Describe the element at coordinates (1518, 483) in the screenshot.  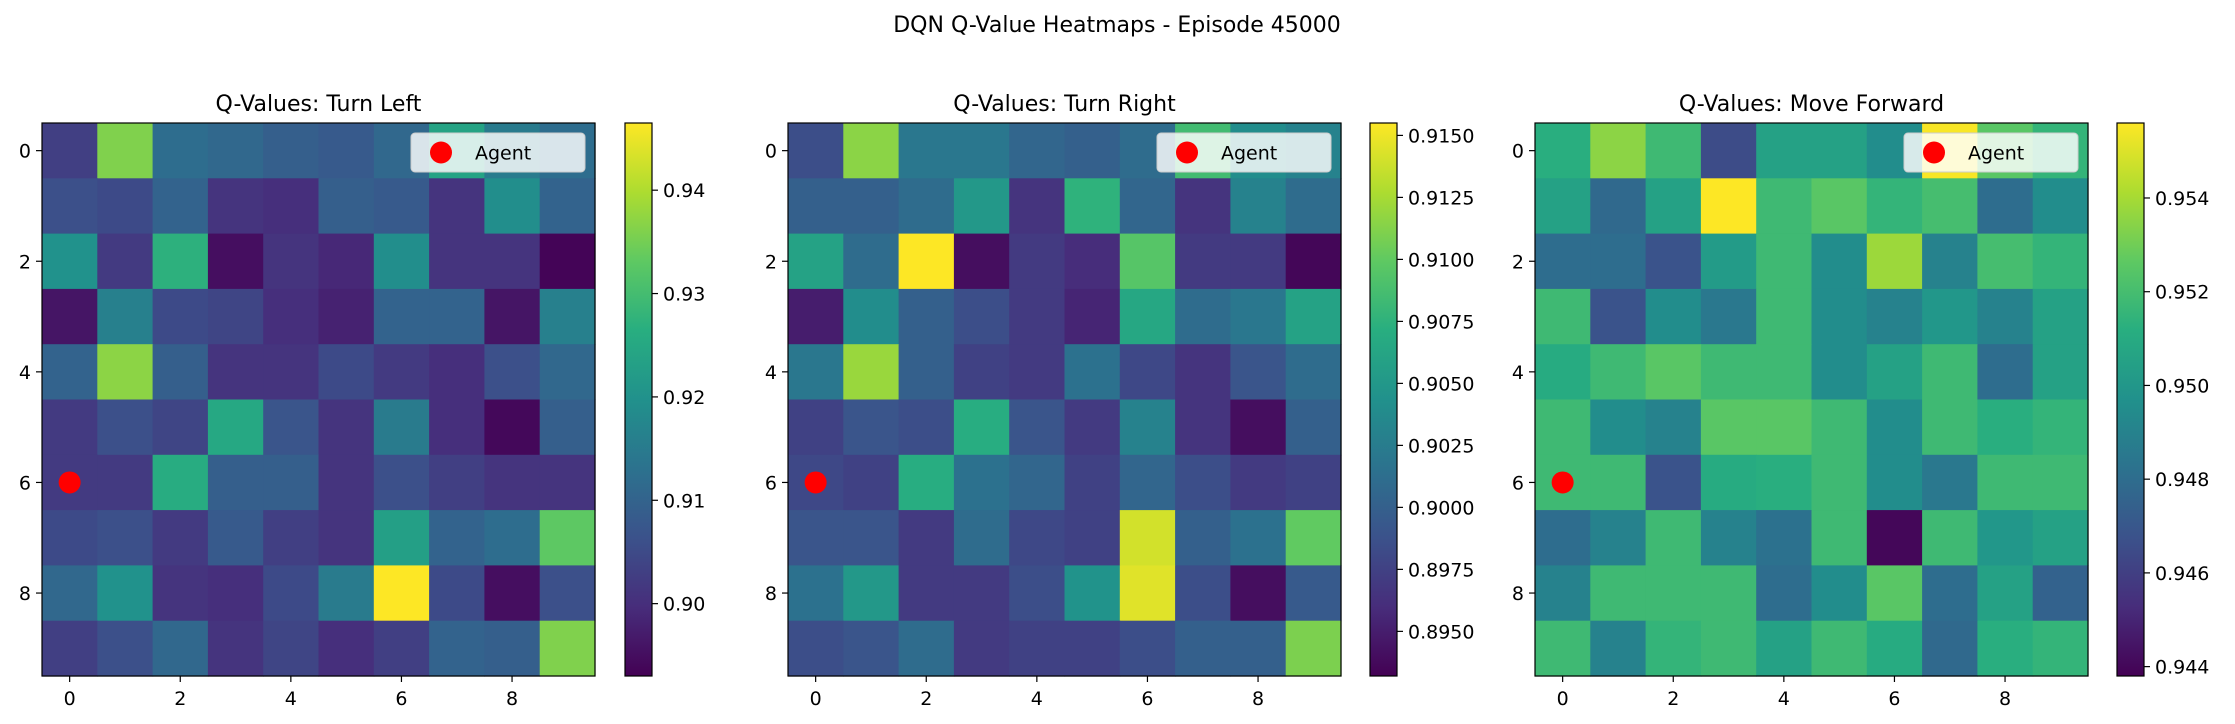
I see `y-tick-label: 6` at that location.